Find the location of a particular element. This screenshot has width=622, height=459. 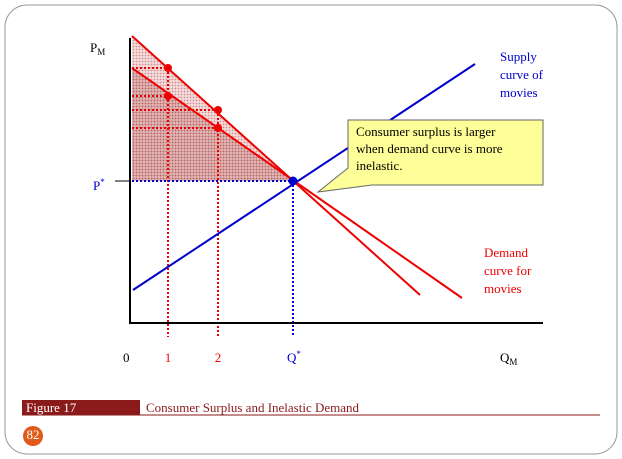

svg-text: curve for is located at coordinates (508, 270).